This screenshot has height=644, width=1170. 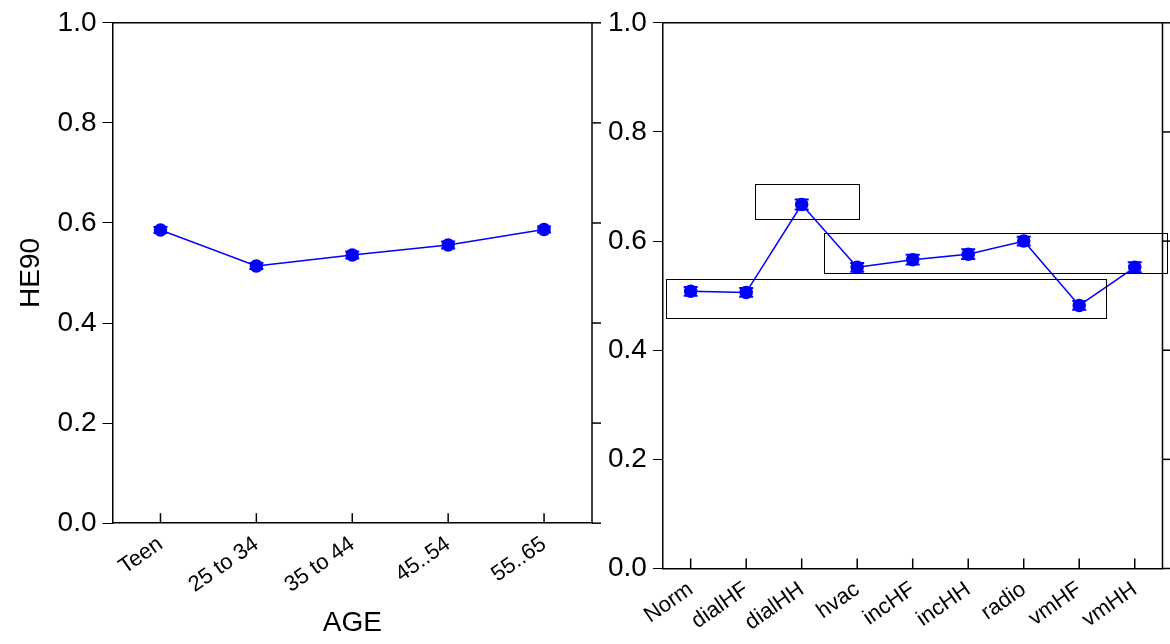 What do you see at coordinates (319, 563) in the screenshot?
I see `x-tick-label: 35 to 44` at bounding box center [319, 563].